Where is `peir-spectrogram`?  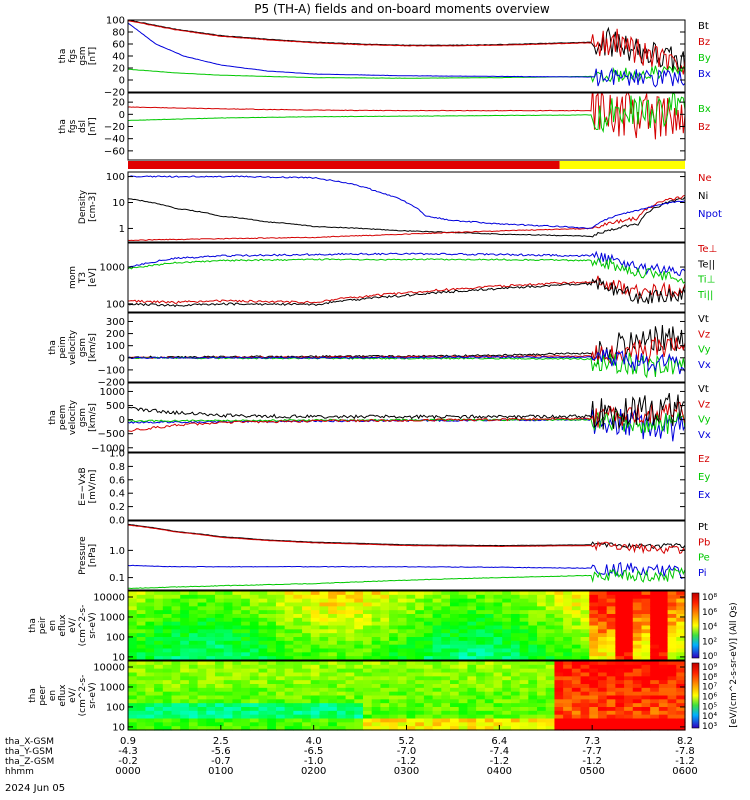
peir-spectrogram is located at coordinates (407, 626).